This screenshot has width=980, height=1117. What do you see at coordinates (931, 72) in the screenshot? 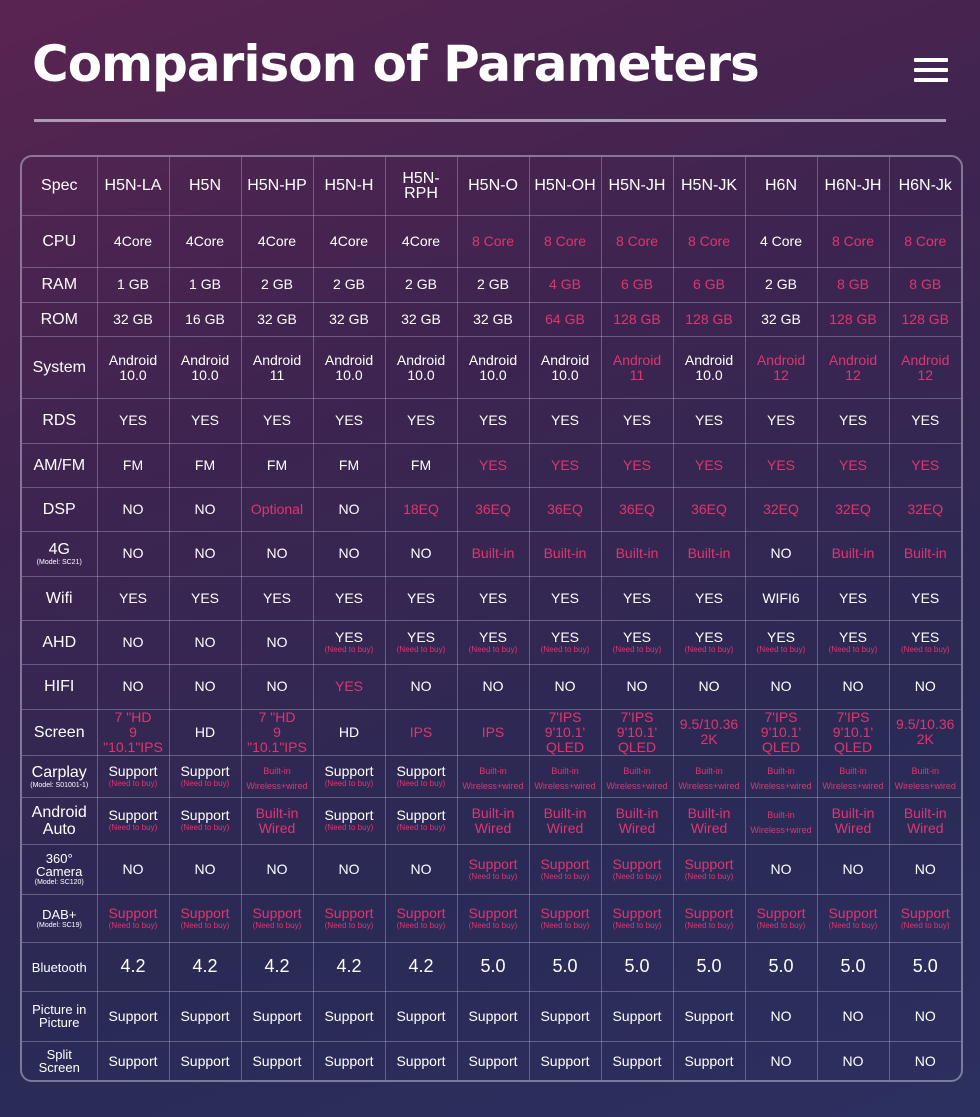
I see `hamburger-menu-icon` at bounding box center [931, 72].